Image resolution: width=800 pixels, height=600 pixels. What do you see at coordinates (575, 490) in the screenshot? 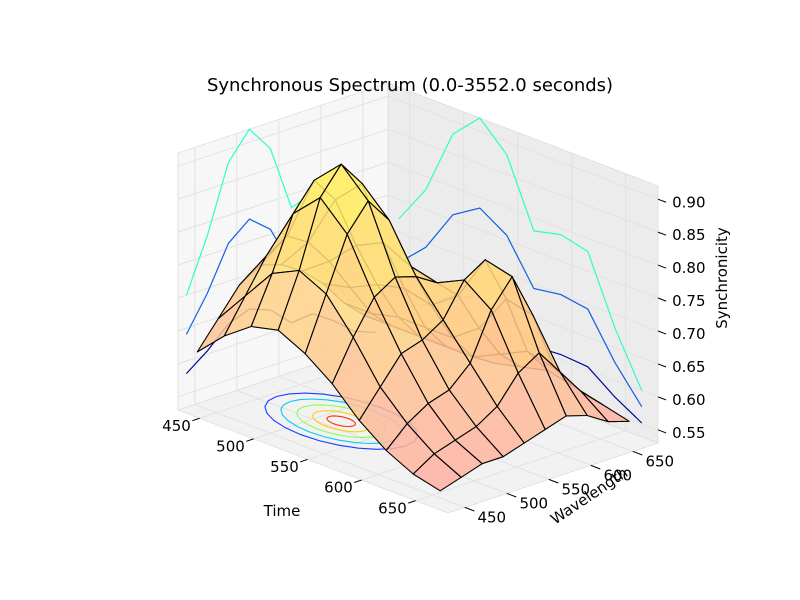
I see `y-tick-label: 550` at bounding box center [575, 490].